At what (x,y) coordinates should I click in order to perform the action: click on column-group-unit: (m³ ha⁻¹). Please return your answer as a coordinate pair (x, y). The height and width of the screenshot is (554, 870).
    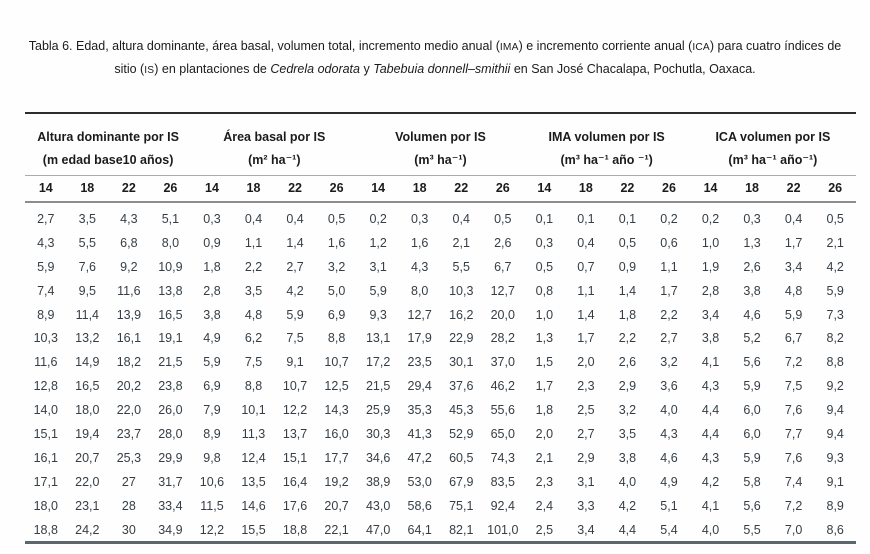
    Looking at the image, I should click on (440, 161).